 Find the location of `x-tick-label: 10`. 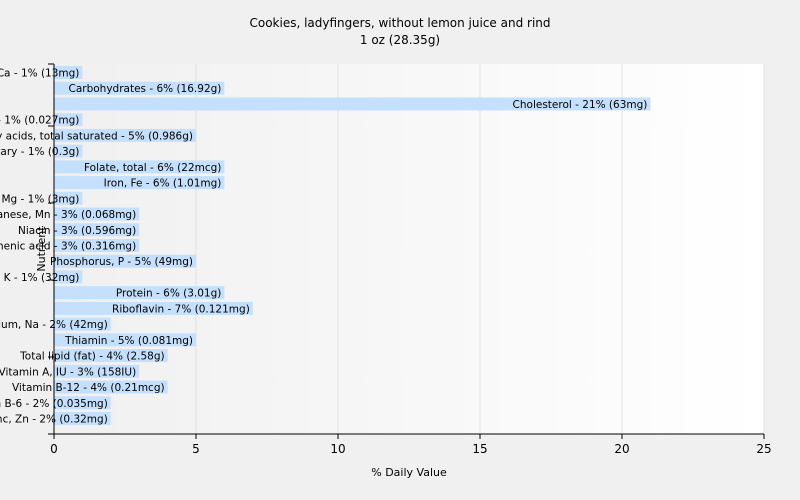

x-tick-label: 10 is located at coordinates (337, 449).